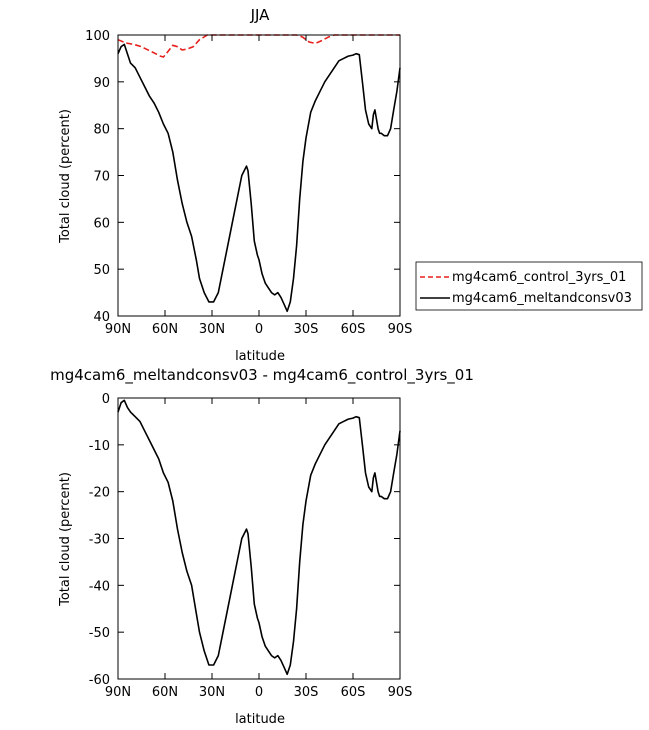  Describe the element at coordinates (99, 680) in the screenshot. I see `bottom-ytick-label: -60` at that location.